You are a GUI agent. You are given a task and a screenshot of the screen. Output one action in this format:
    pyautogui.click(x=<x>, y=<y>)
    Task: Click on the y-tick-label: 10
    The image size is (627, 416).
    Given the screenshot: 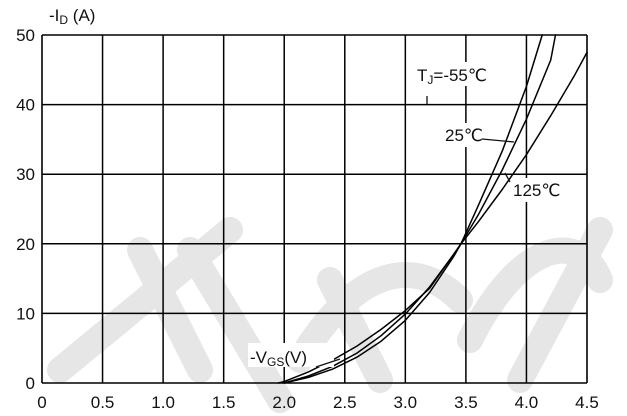 What is the action you would take?
    pyautogui.click(x=25, y=313)
    